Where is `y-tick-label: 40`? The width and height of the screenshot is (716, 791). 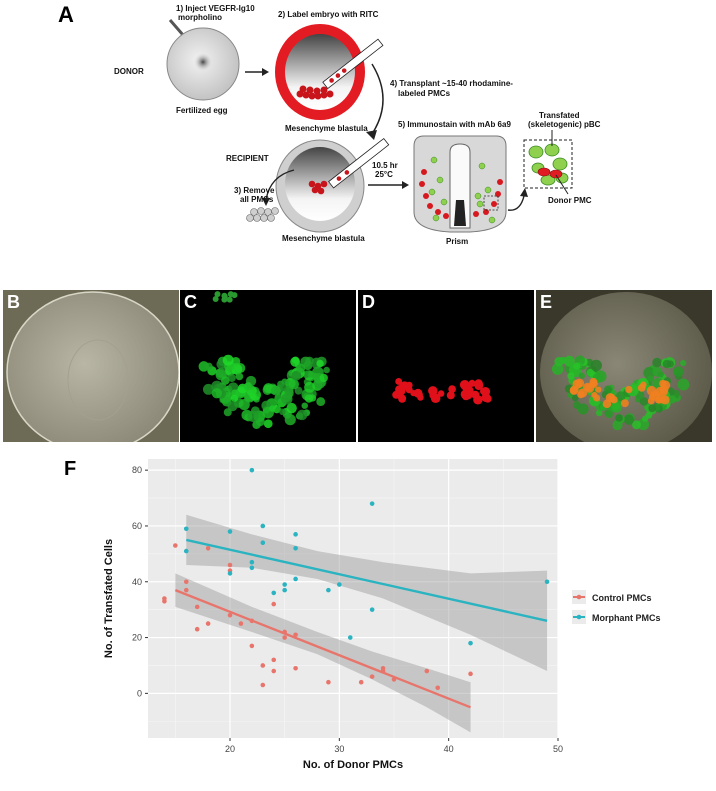 y-tick-label: 40 is located at coordinates (137, 582).